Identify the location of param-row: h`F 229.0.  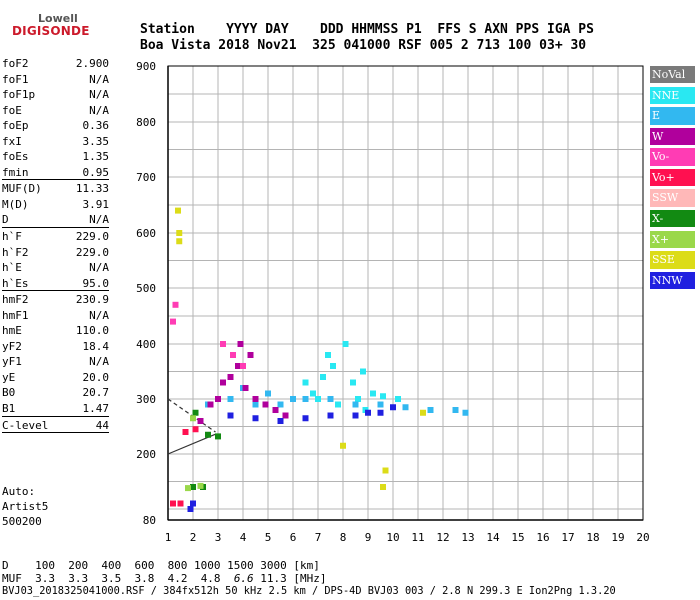
(55, 237).